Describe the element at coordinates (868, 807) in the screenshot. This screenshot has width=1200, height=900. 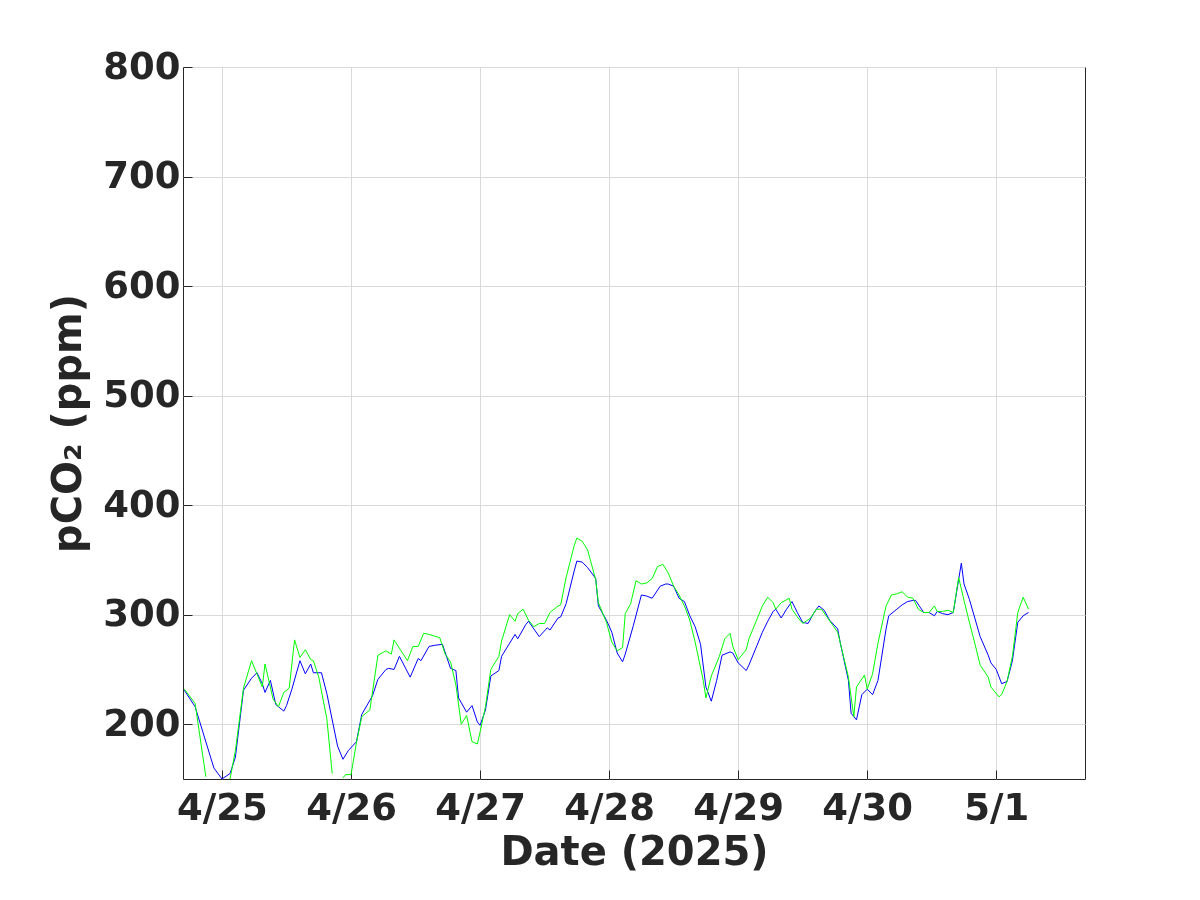
I see `x-tick-label: 4/30` at that location.